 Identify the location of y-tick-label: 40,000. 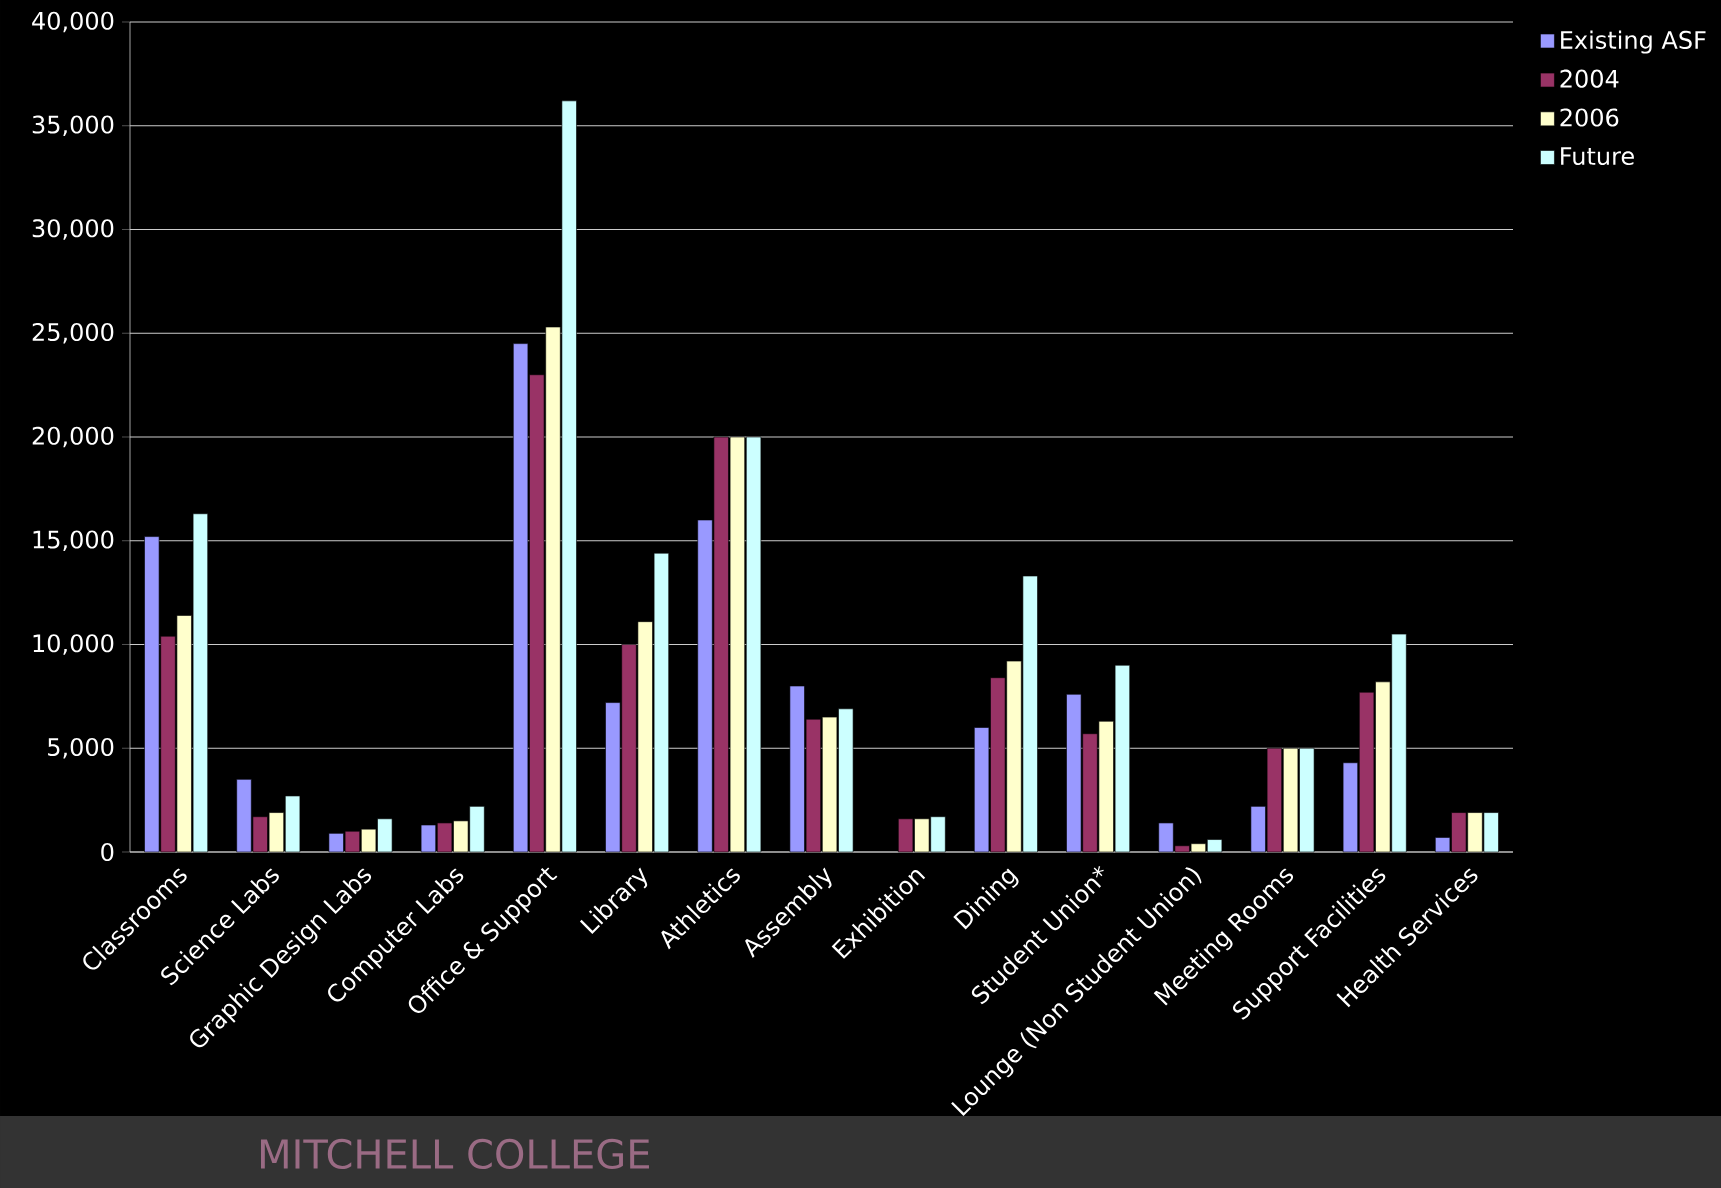
(73, 22).